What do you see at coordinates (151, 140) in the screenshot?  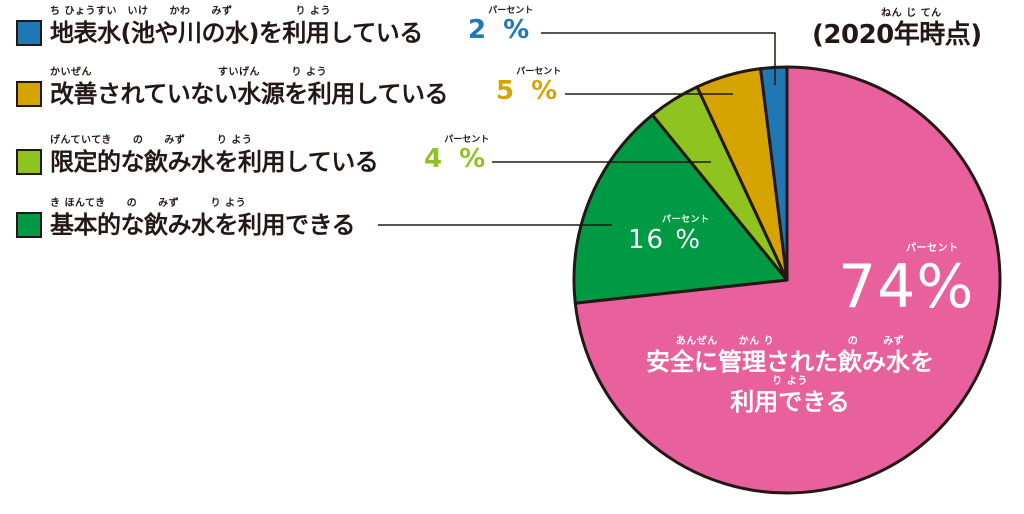 I see `ruby-text: げんていてき の みず り よう` at bounding box center [151, 140].